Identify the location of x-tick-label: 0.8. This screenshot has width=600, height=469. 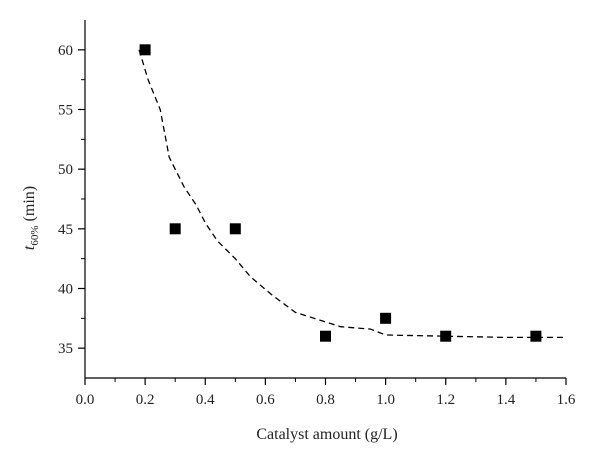
(325, 400).